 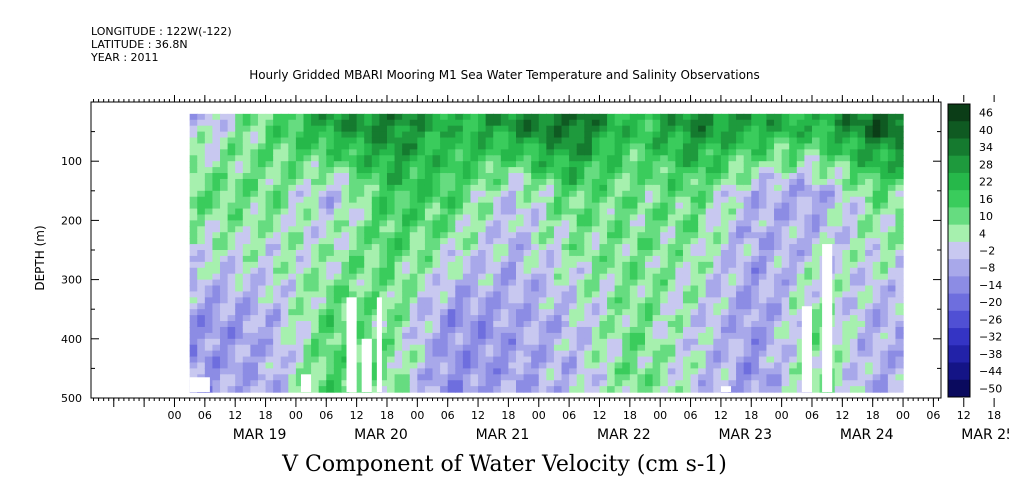 What do you see at coordinates (986, 113) in the screenshot?
I see `colorbar-label: 46` at bounding box center [986, 113].